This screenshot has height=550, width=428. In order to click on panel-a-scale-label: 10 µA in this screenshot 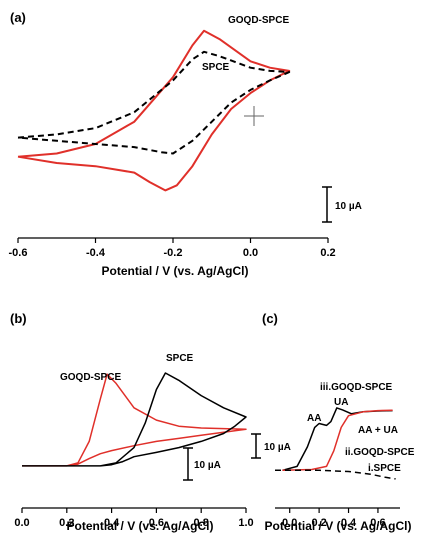, I will do `click(348, 206)`.